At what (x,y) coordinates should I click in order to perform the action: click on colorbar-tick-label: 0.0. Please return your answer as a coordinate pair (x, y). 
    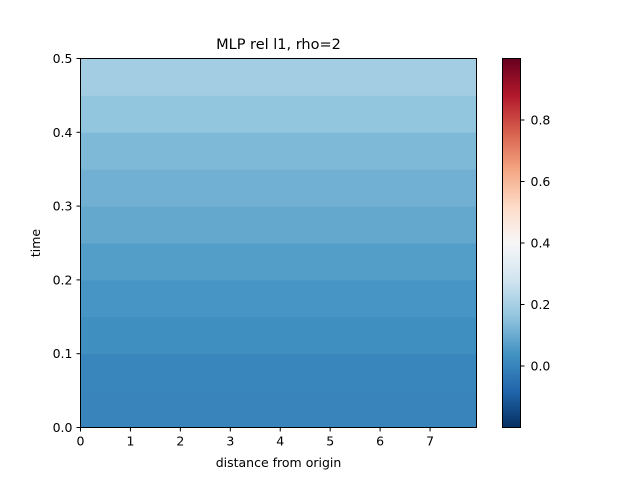
    Looking at the image, I should click on (541, 366).